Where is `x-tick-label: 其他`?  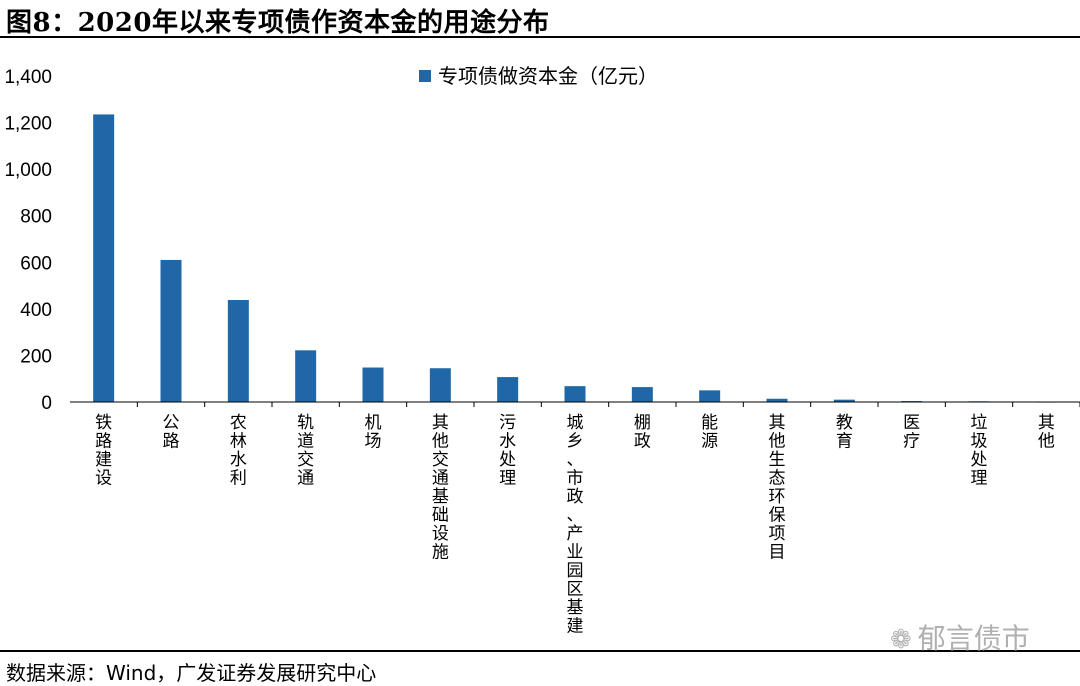 x-tick-label: 其他 is located at coordinates (1046, 432).